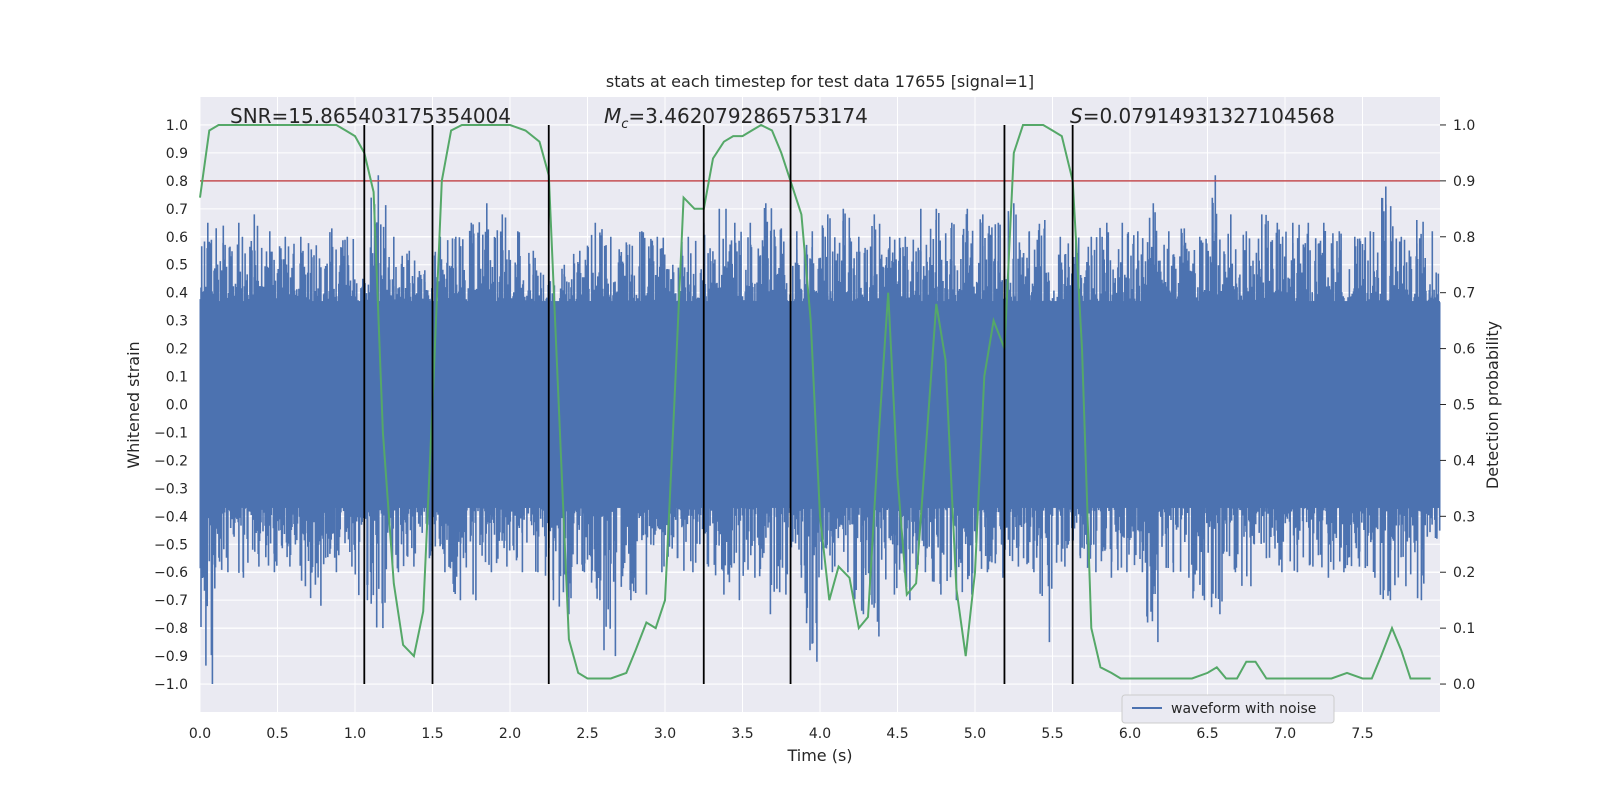 This screenshot has height=800, width=1600. I want to click on y-tick-label: 0.2, so click(177, 350).